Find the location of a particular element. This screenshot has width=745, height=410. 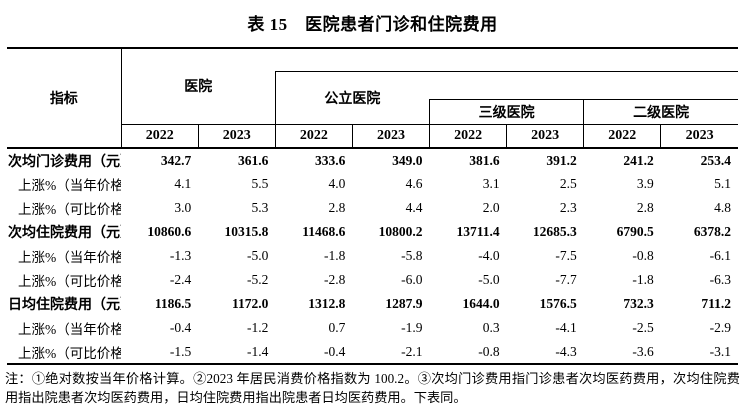

value-cell: 1312.8 is located at coordinates (327, 303).